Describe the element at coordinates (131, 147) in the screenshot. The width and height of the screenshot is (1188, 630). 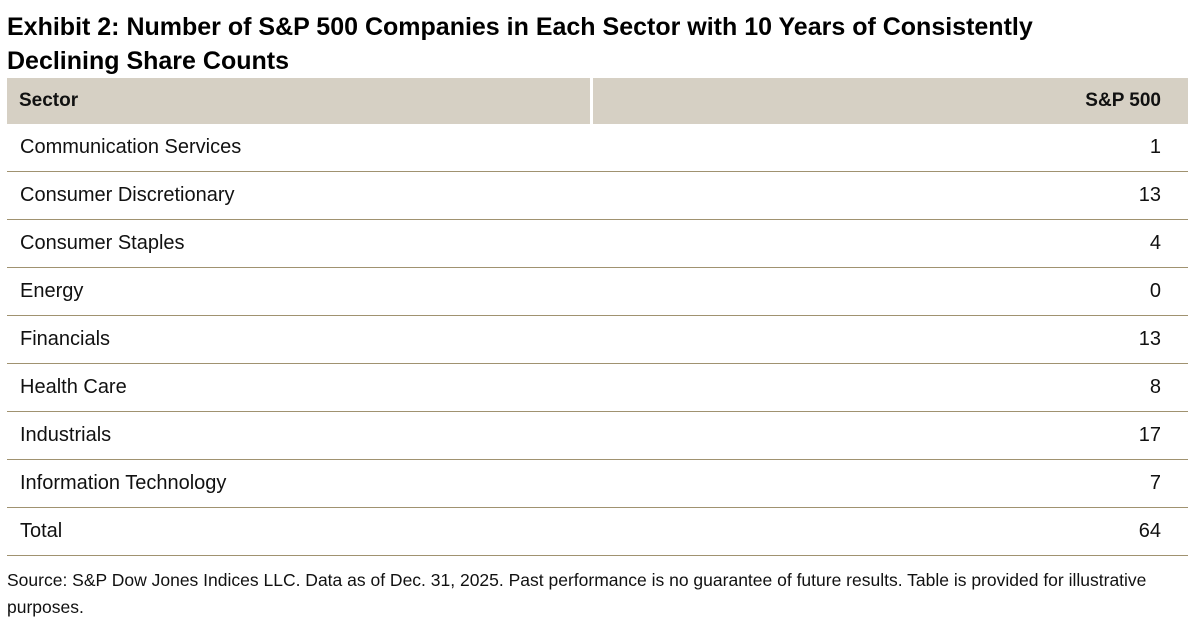
I see `sector-cell: Communication Services` at that location.